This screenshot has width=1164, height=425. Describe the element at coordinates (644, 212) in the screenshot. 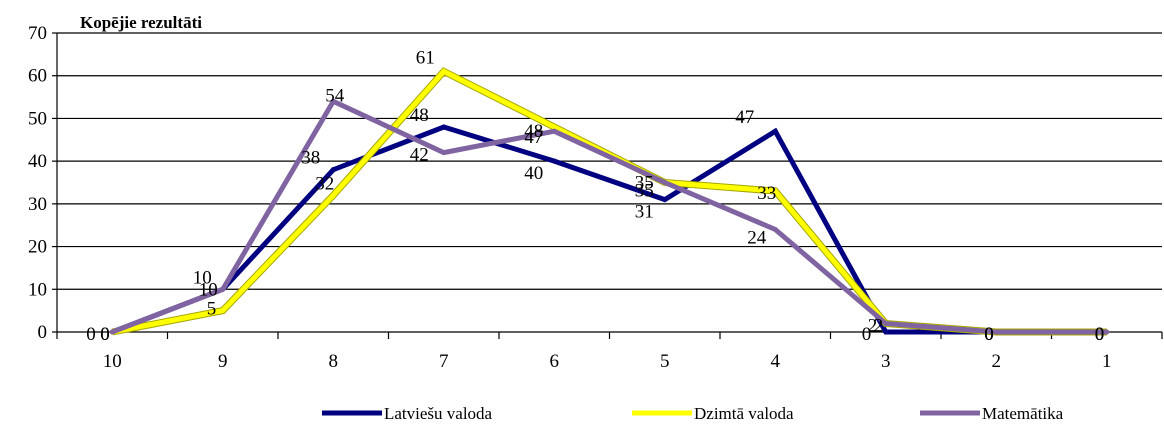

I see `data-label: 31` at that location.